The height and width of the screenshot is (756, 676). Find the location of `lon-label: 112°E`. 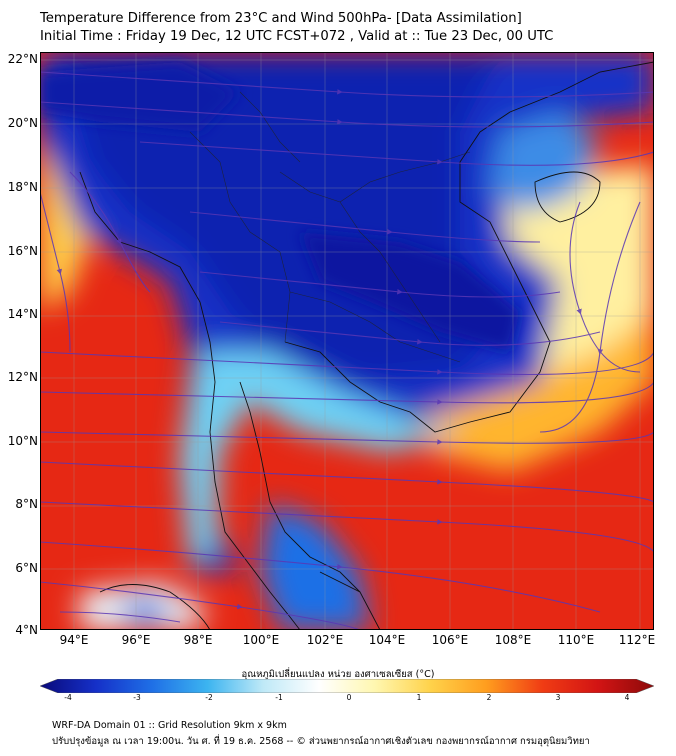

lon-label: 112°E is located at coordinates (637, 640).